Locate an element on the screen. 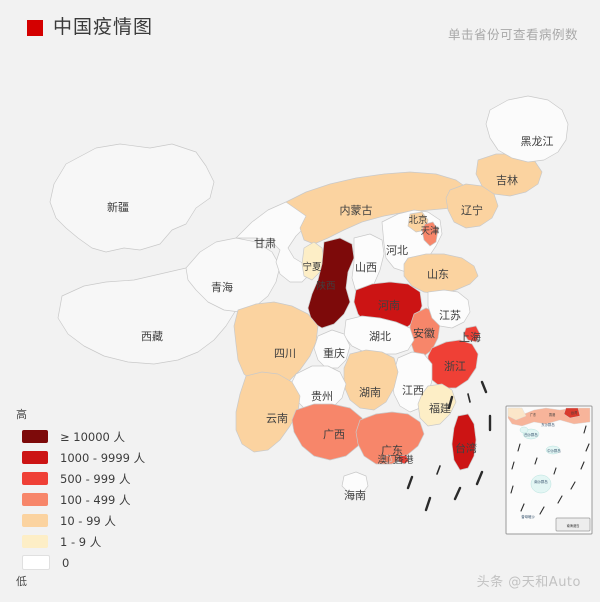  page-title: 中国疫情图 is located at coordinates (90, 27).